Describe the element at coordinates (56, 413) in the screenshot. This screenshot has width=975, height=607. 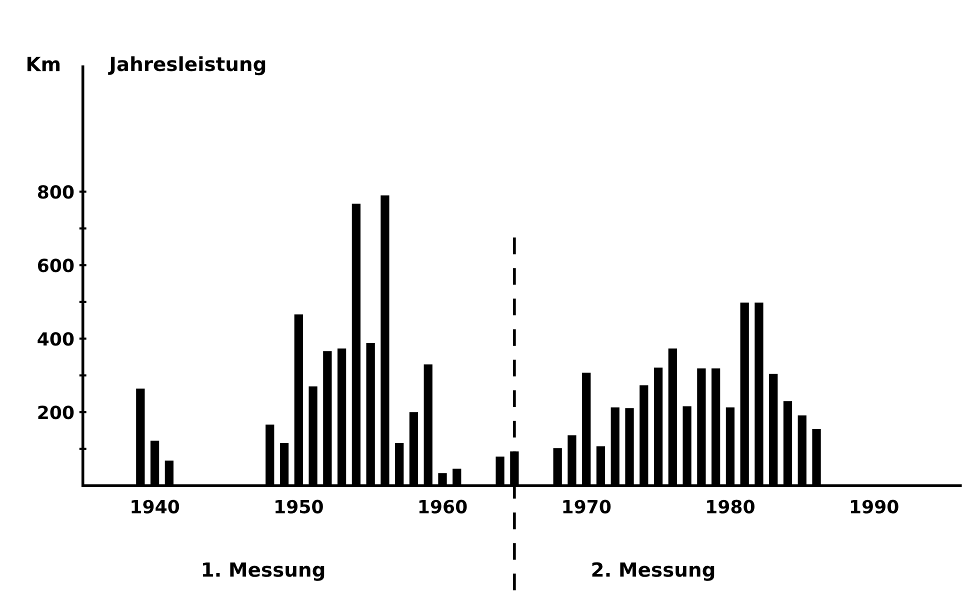
I see `y-tick-label: 200` at that location.